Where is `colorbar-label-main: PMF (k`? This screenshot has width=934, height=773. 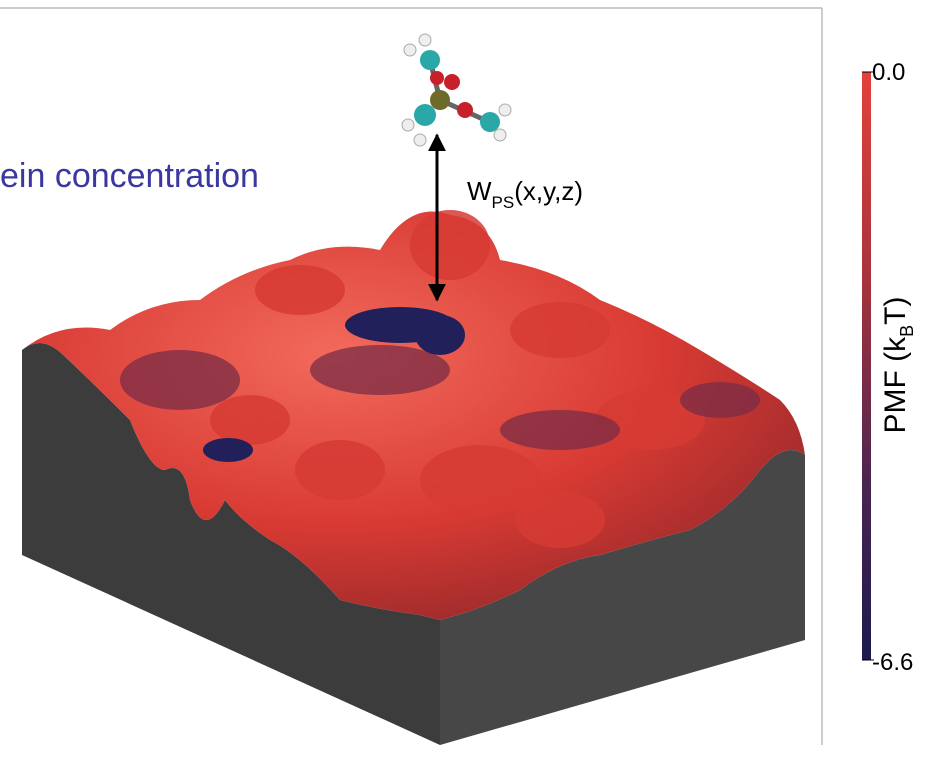
colorbar-label-main: PMF (k is located at coordinates (895, 385).